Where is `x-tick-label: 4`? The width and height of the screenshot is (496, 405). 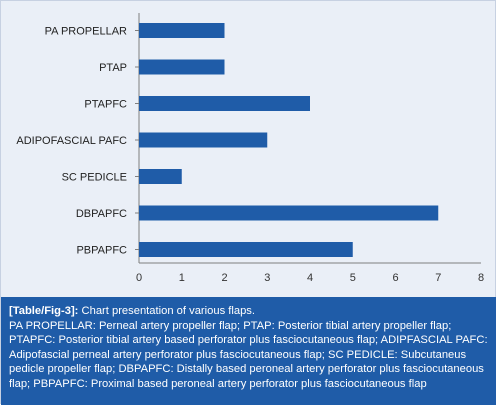 x-tick-label: 4 is located at coordinates (310, 278).